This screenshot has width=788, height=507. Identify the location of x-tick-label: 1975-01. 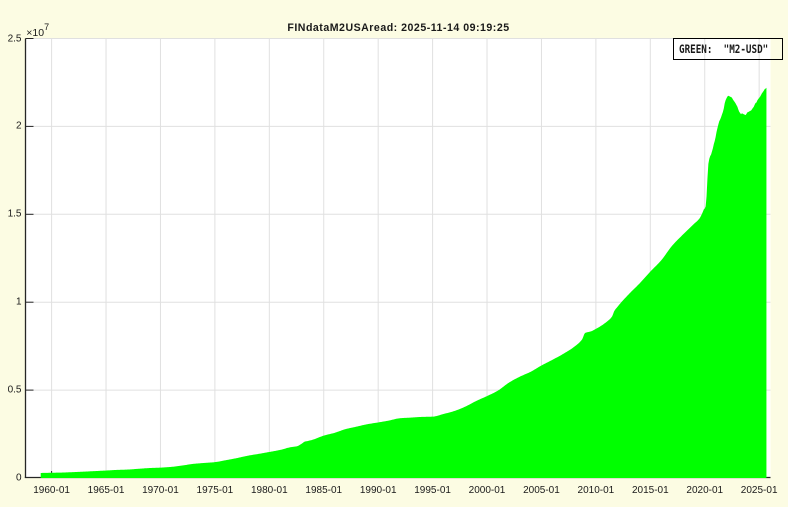
(215, 490).